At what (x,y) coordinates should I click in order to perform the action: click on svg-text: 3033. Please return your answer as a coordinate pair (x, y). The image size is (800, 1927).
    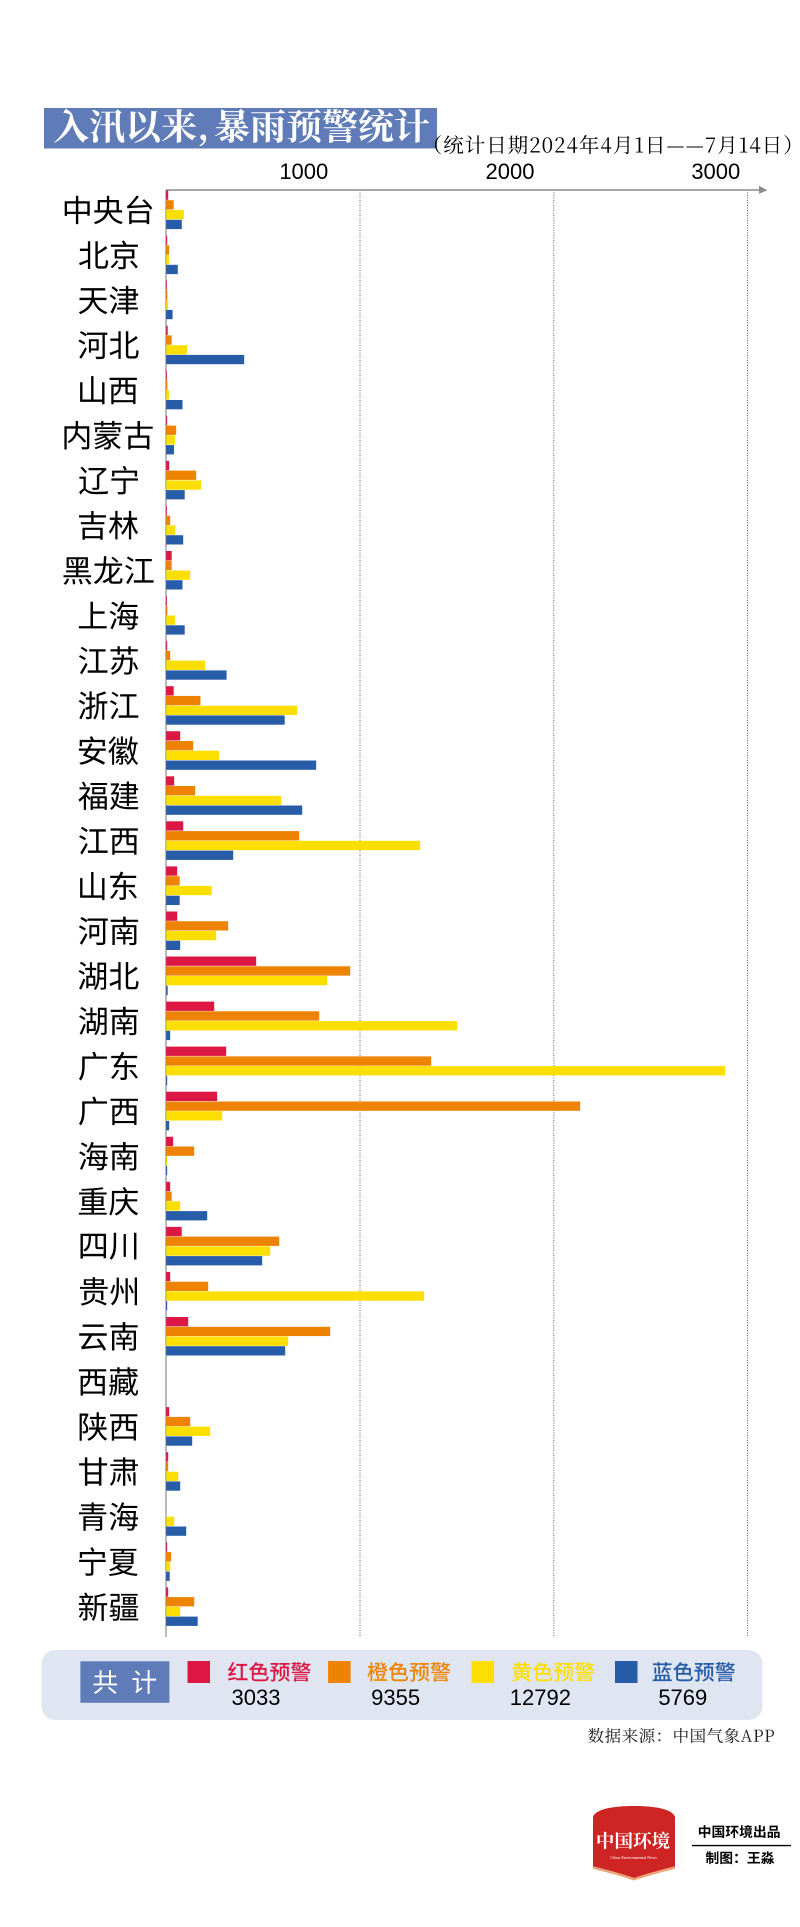
    Looking at the image, I should click on (256, 1697).